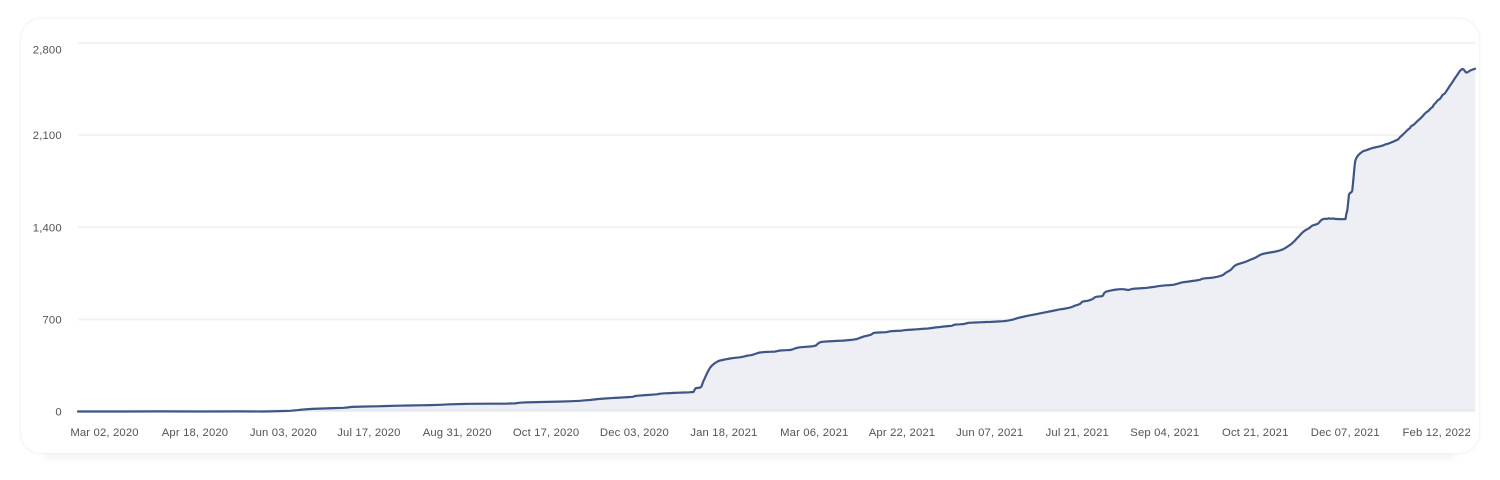 Image resolution: width=1500 pixels, height=480 pixels. What do you see at coordinates (723, 433) in the screenshot?
I see `svg-text: Jan 18, 2021` at bounding box center [723, 433].